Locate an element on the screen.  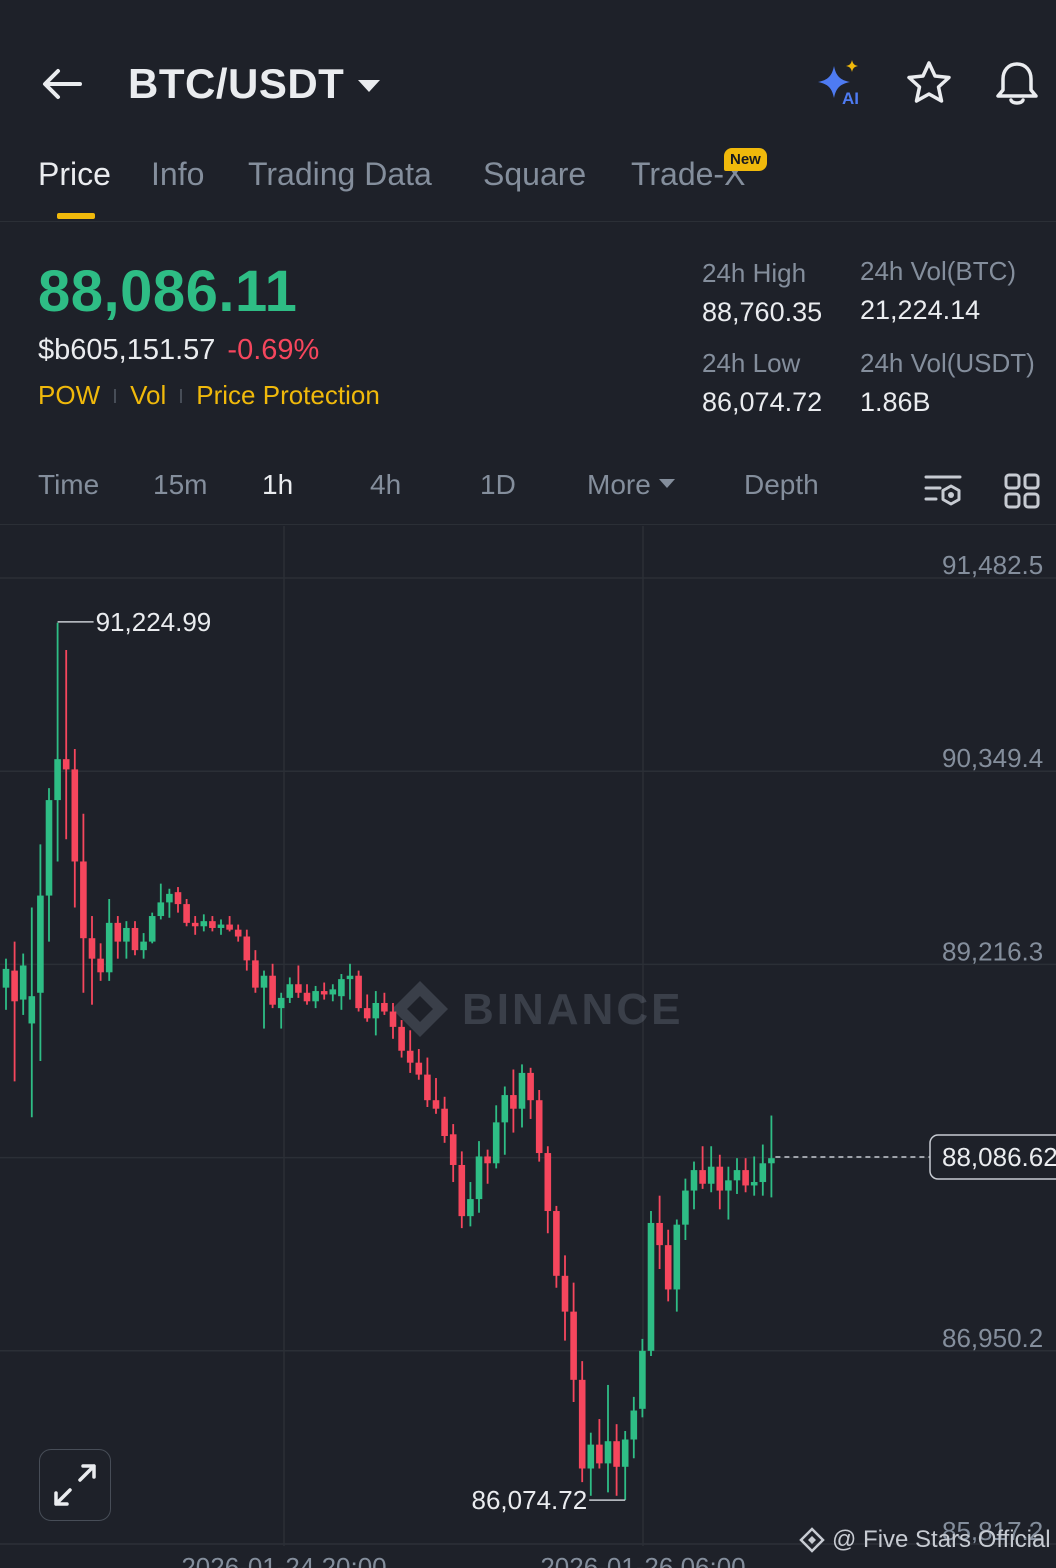
pair-selector: BTC/USDT is located at coordinates (254, 84).